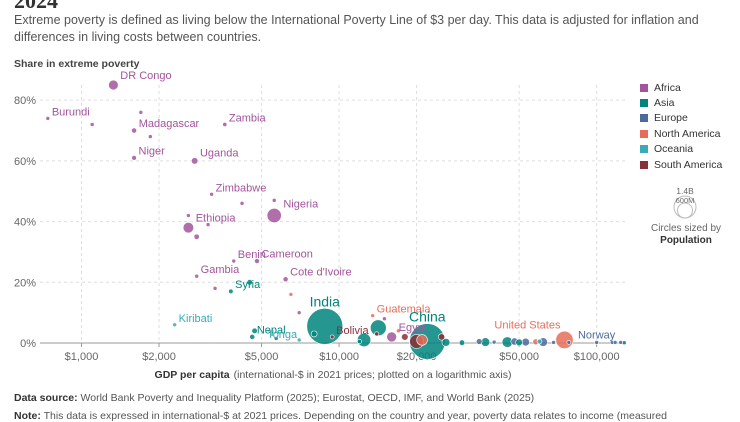  Describe the element at coordinates (248, 118) in the screenshot. I see `point-label: Zambia` at that location.